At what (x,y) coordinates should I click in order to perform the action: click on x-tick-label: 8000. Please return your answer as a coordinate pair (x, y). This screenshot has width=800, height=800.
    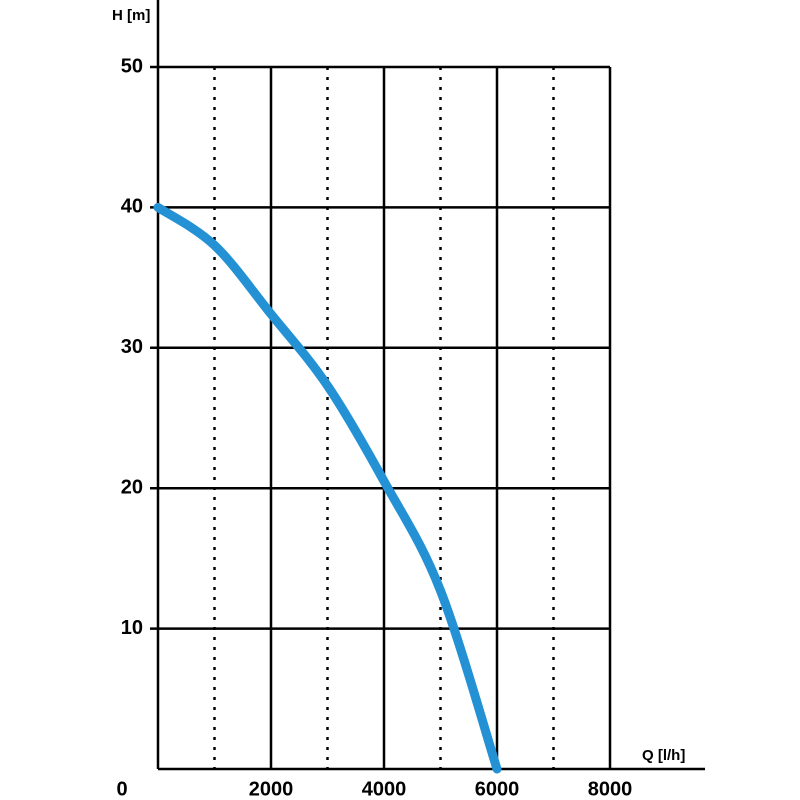
    Looking at the image, I should click on (610, 789).